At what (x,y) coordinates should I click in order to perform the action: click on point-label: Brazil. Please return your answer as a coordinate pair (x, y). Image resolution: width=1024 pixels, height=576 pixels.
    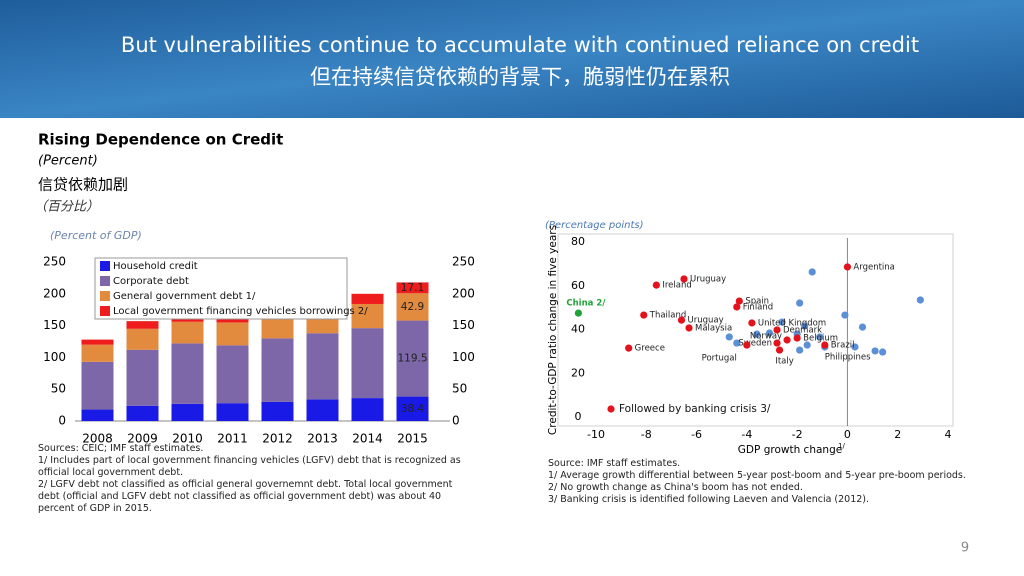
    Looking at the image, I should click on (843, 346).